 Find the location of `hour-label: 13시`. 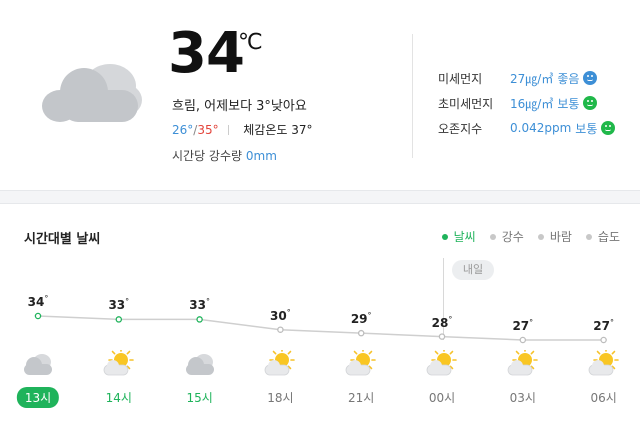

hour-label: 13시 is located at coordinates (38, 397).